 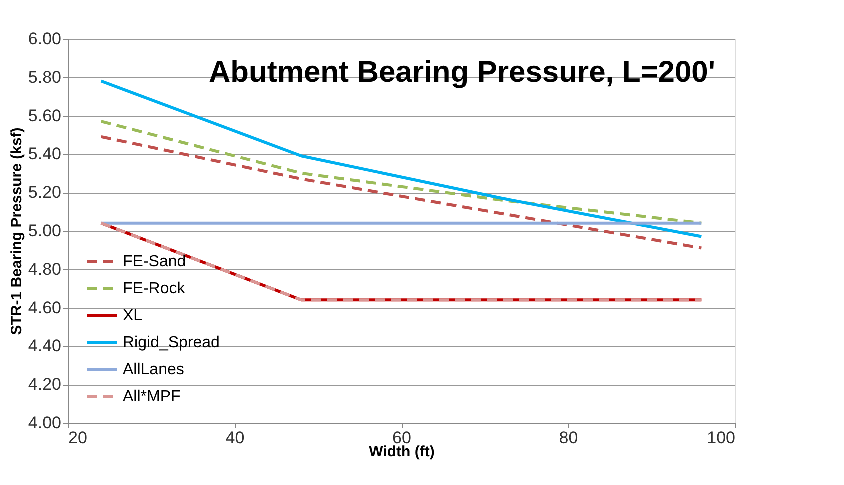 I want to click on y-axis-title: STR-1 Bearing Pressure (ksf), so click(x=17, y=232).